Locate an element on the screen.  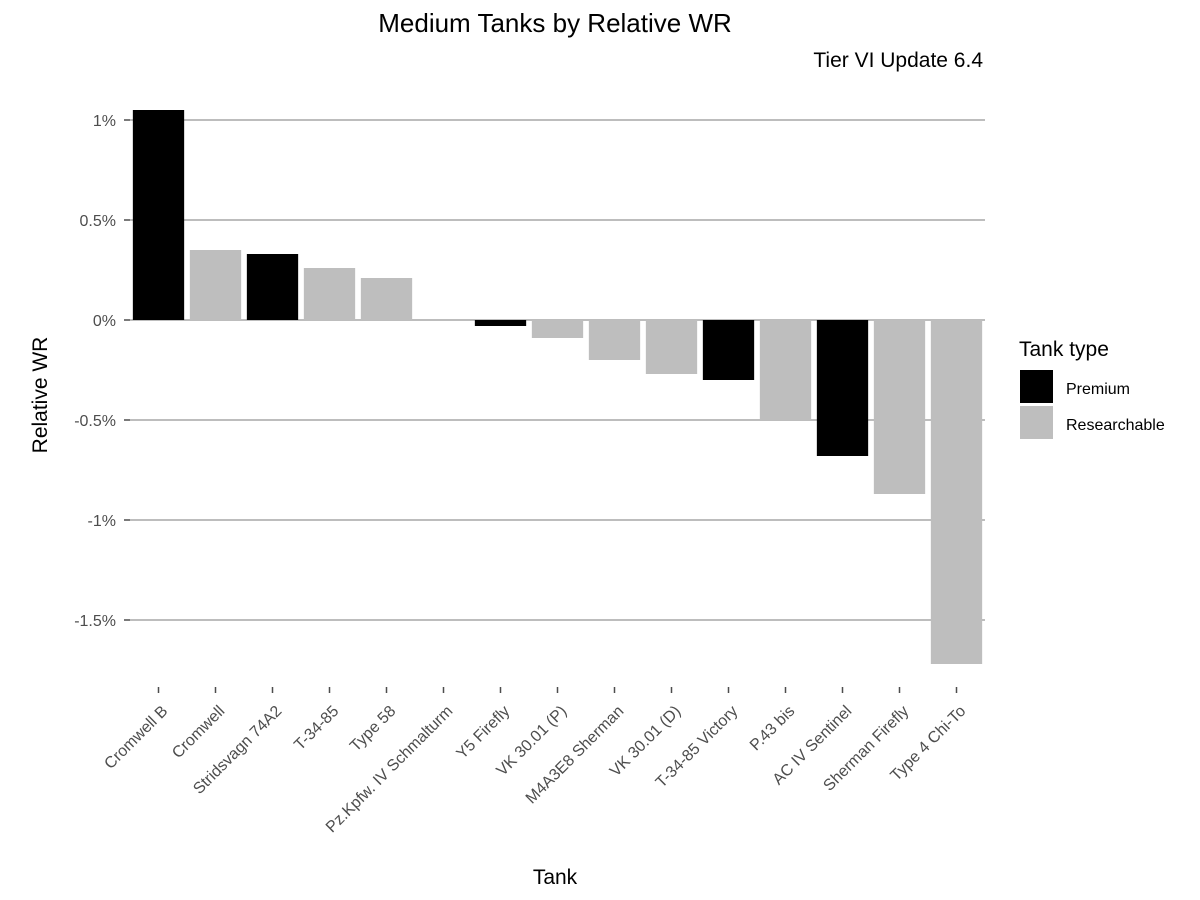
y-tick-label: 0% is located at coordinates (104, 321).